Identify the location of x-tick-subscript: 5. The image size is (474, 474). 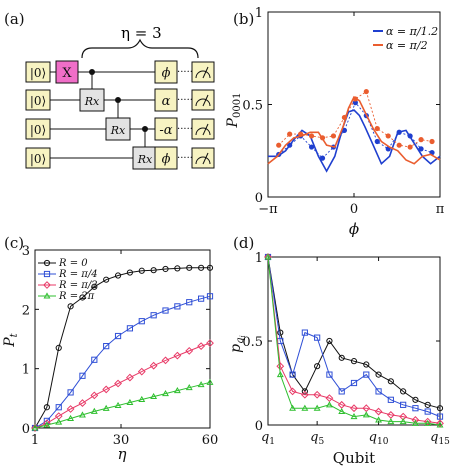
(321, 442).